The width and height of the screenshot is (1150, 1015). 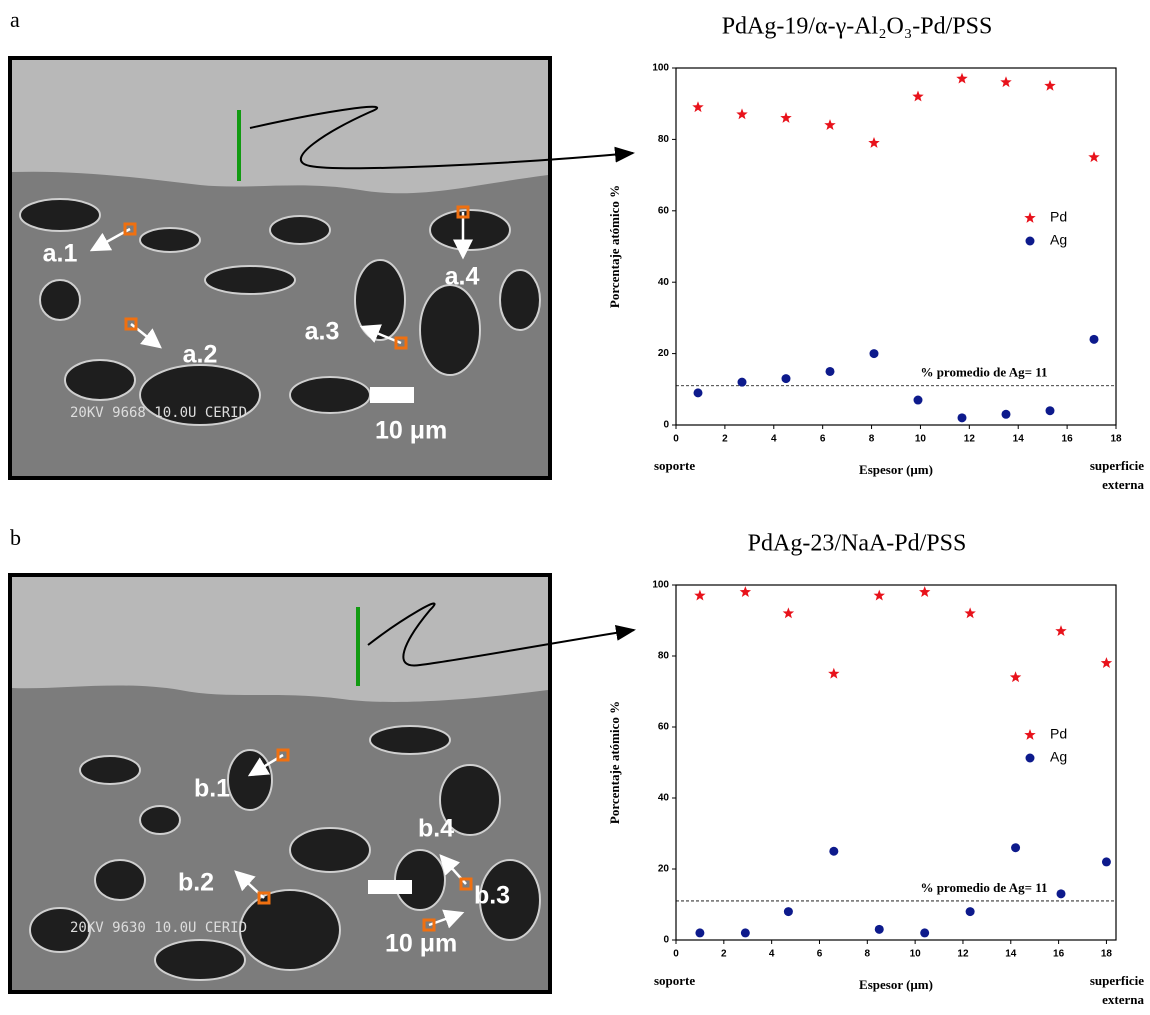 I want to click on chart-title: PdAg-23/NaA-Pd/PSS, so click(x=857, y=544).